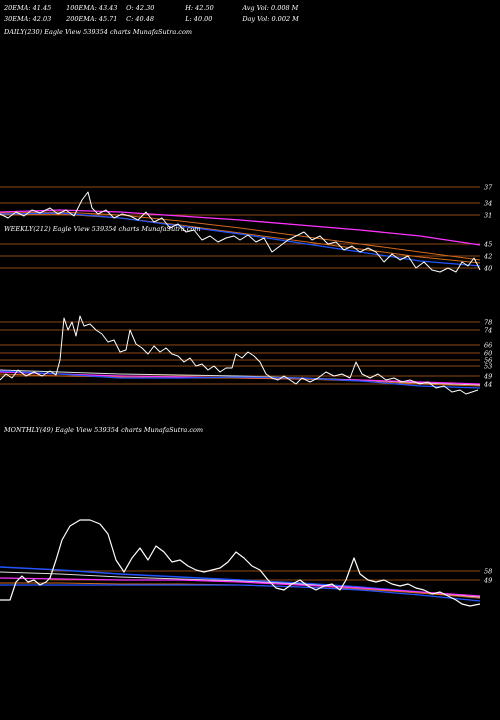 Image resolution: width=500 pixels, height=720 pixels. Describe the element at coordinates (488, 204) in the screenshot. I see `y-tick-label: 34` at that location.